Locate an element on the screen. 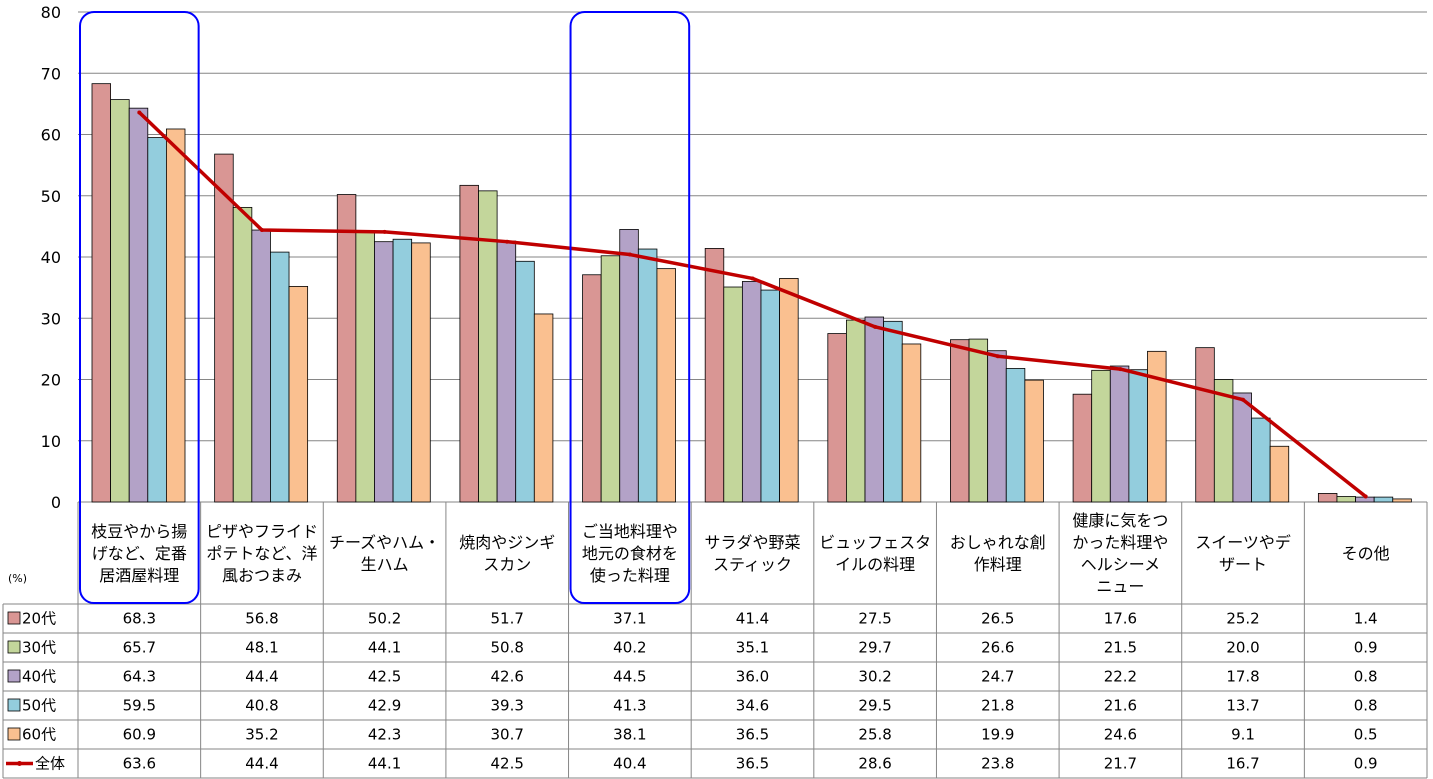 Image resolution: width=1433 pixels, height=779 pixels. table-cell-value: 51.7 is located at coordinates (507, 619).